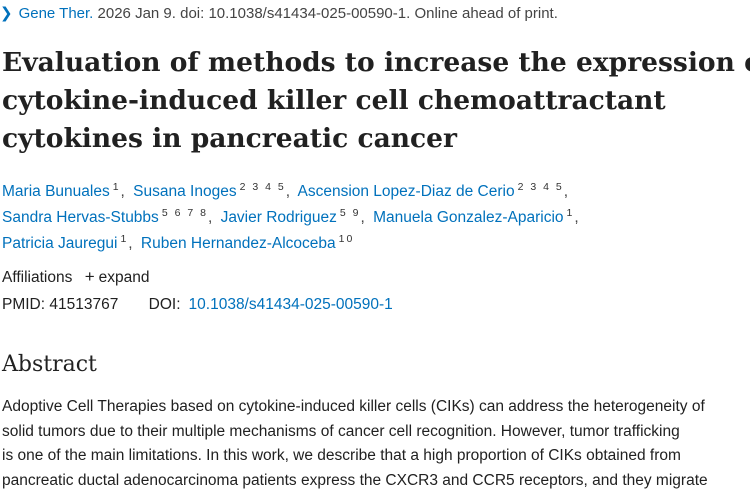 The width and height of the screenshot is (750, 500). Describe the element at coordinates (84, 304) in the screenshot. I see `pmid-value: 41513767` at that location.